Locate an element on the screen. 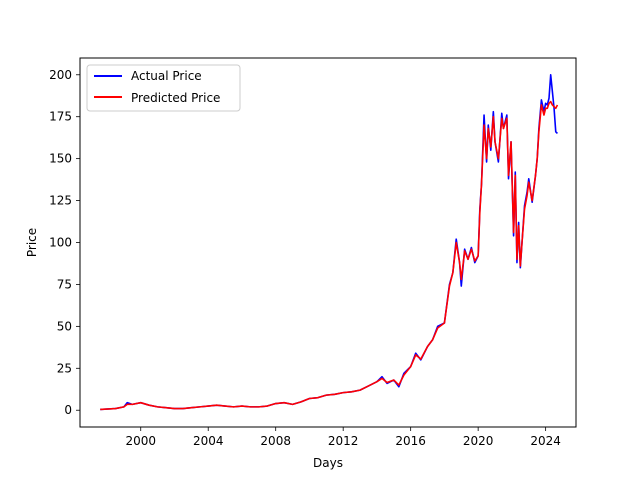  x-tick-label: 2000 is located at coordinates (140, 441).